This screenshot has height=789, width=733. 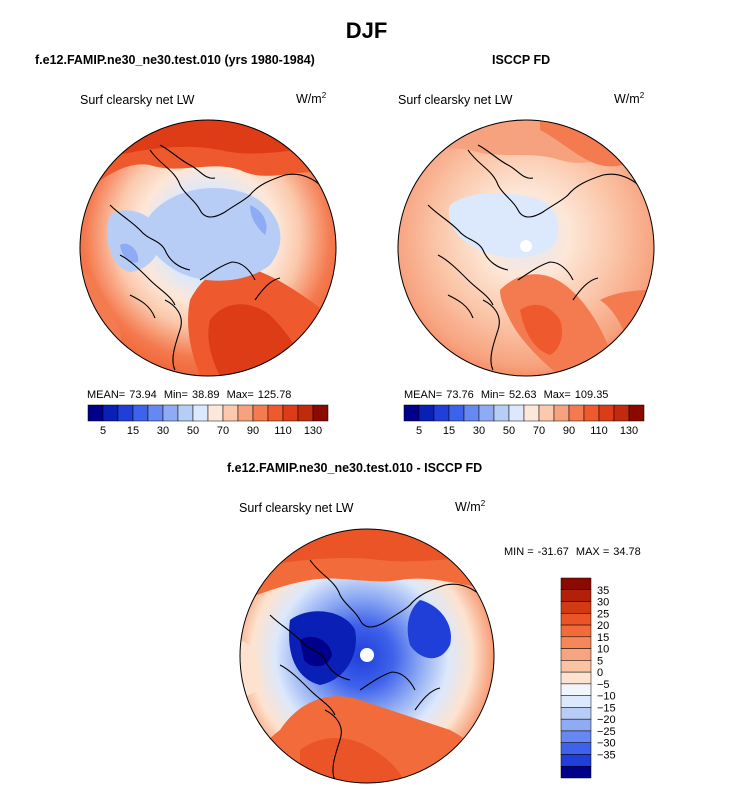 What do you see at coordinates (603, 650) in the screenshot?
I see `colorbar-tick-label: 10` at bounding box center [603, 650].